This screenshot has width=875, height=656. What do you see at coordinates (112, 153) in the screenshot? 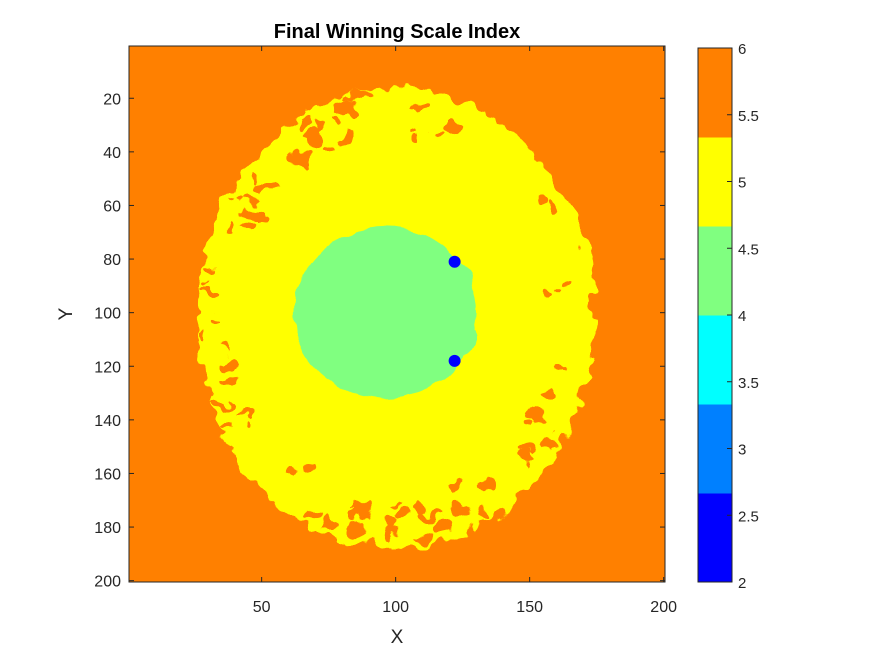
I see `y-tick-label: 40` at bounding box center [112, 153].